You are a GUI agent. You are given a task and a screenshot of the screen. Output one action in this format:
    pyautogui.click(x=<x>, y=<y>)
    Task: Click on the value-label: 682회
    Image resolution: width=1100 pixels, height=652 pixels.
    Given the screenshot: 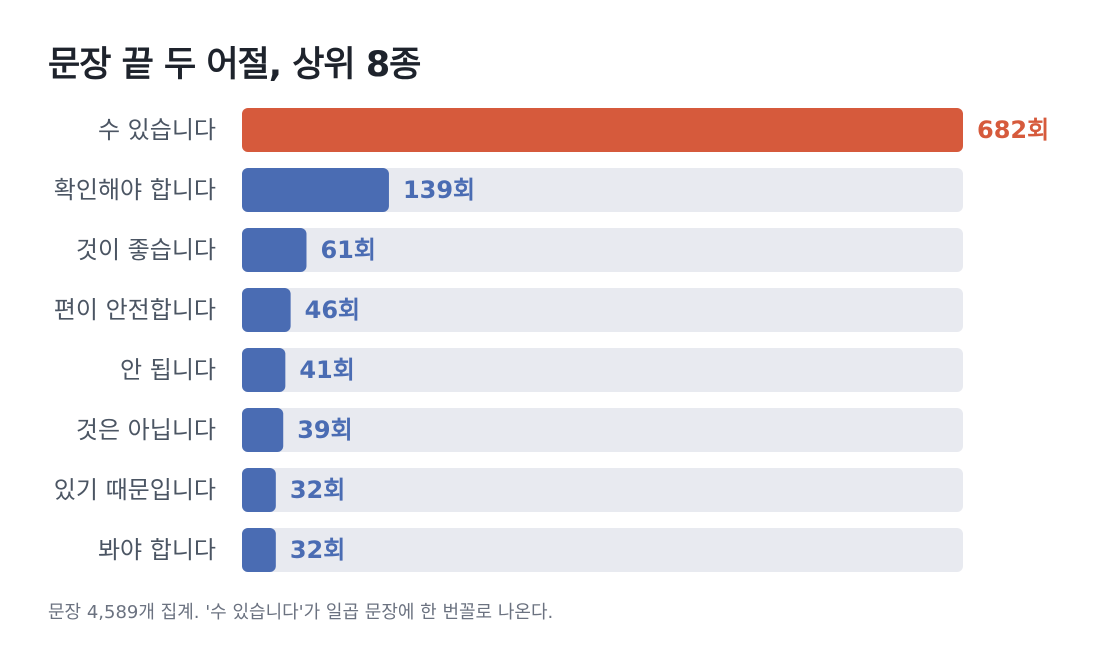 What is the action you would take?
    pyautogui.click(x=1013, y=130)
    